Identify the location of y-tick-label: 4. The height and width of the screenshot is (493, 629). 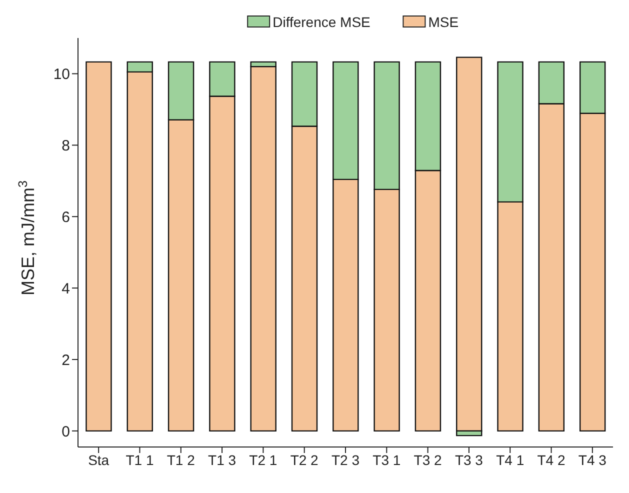
(66, 289).